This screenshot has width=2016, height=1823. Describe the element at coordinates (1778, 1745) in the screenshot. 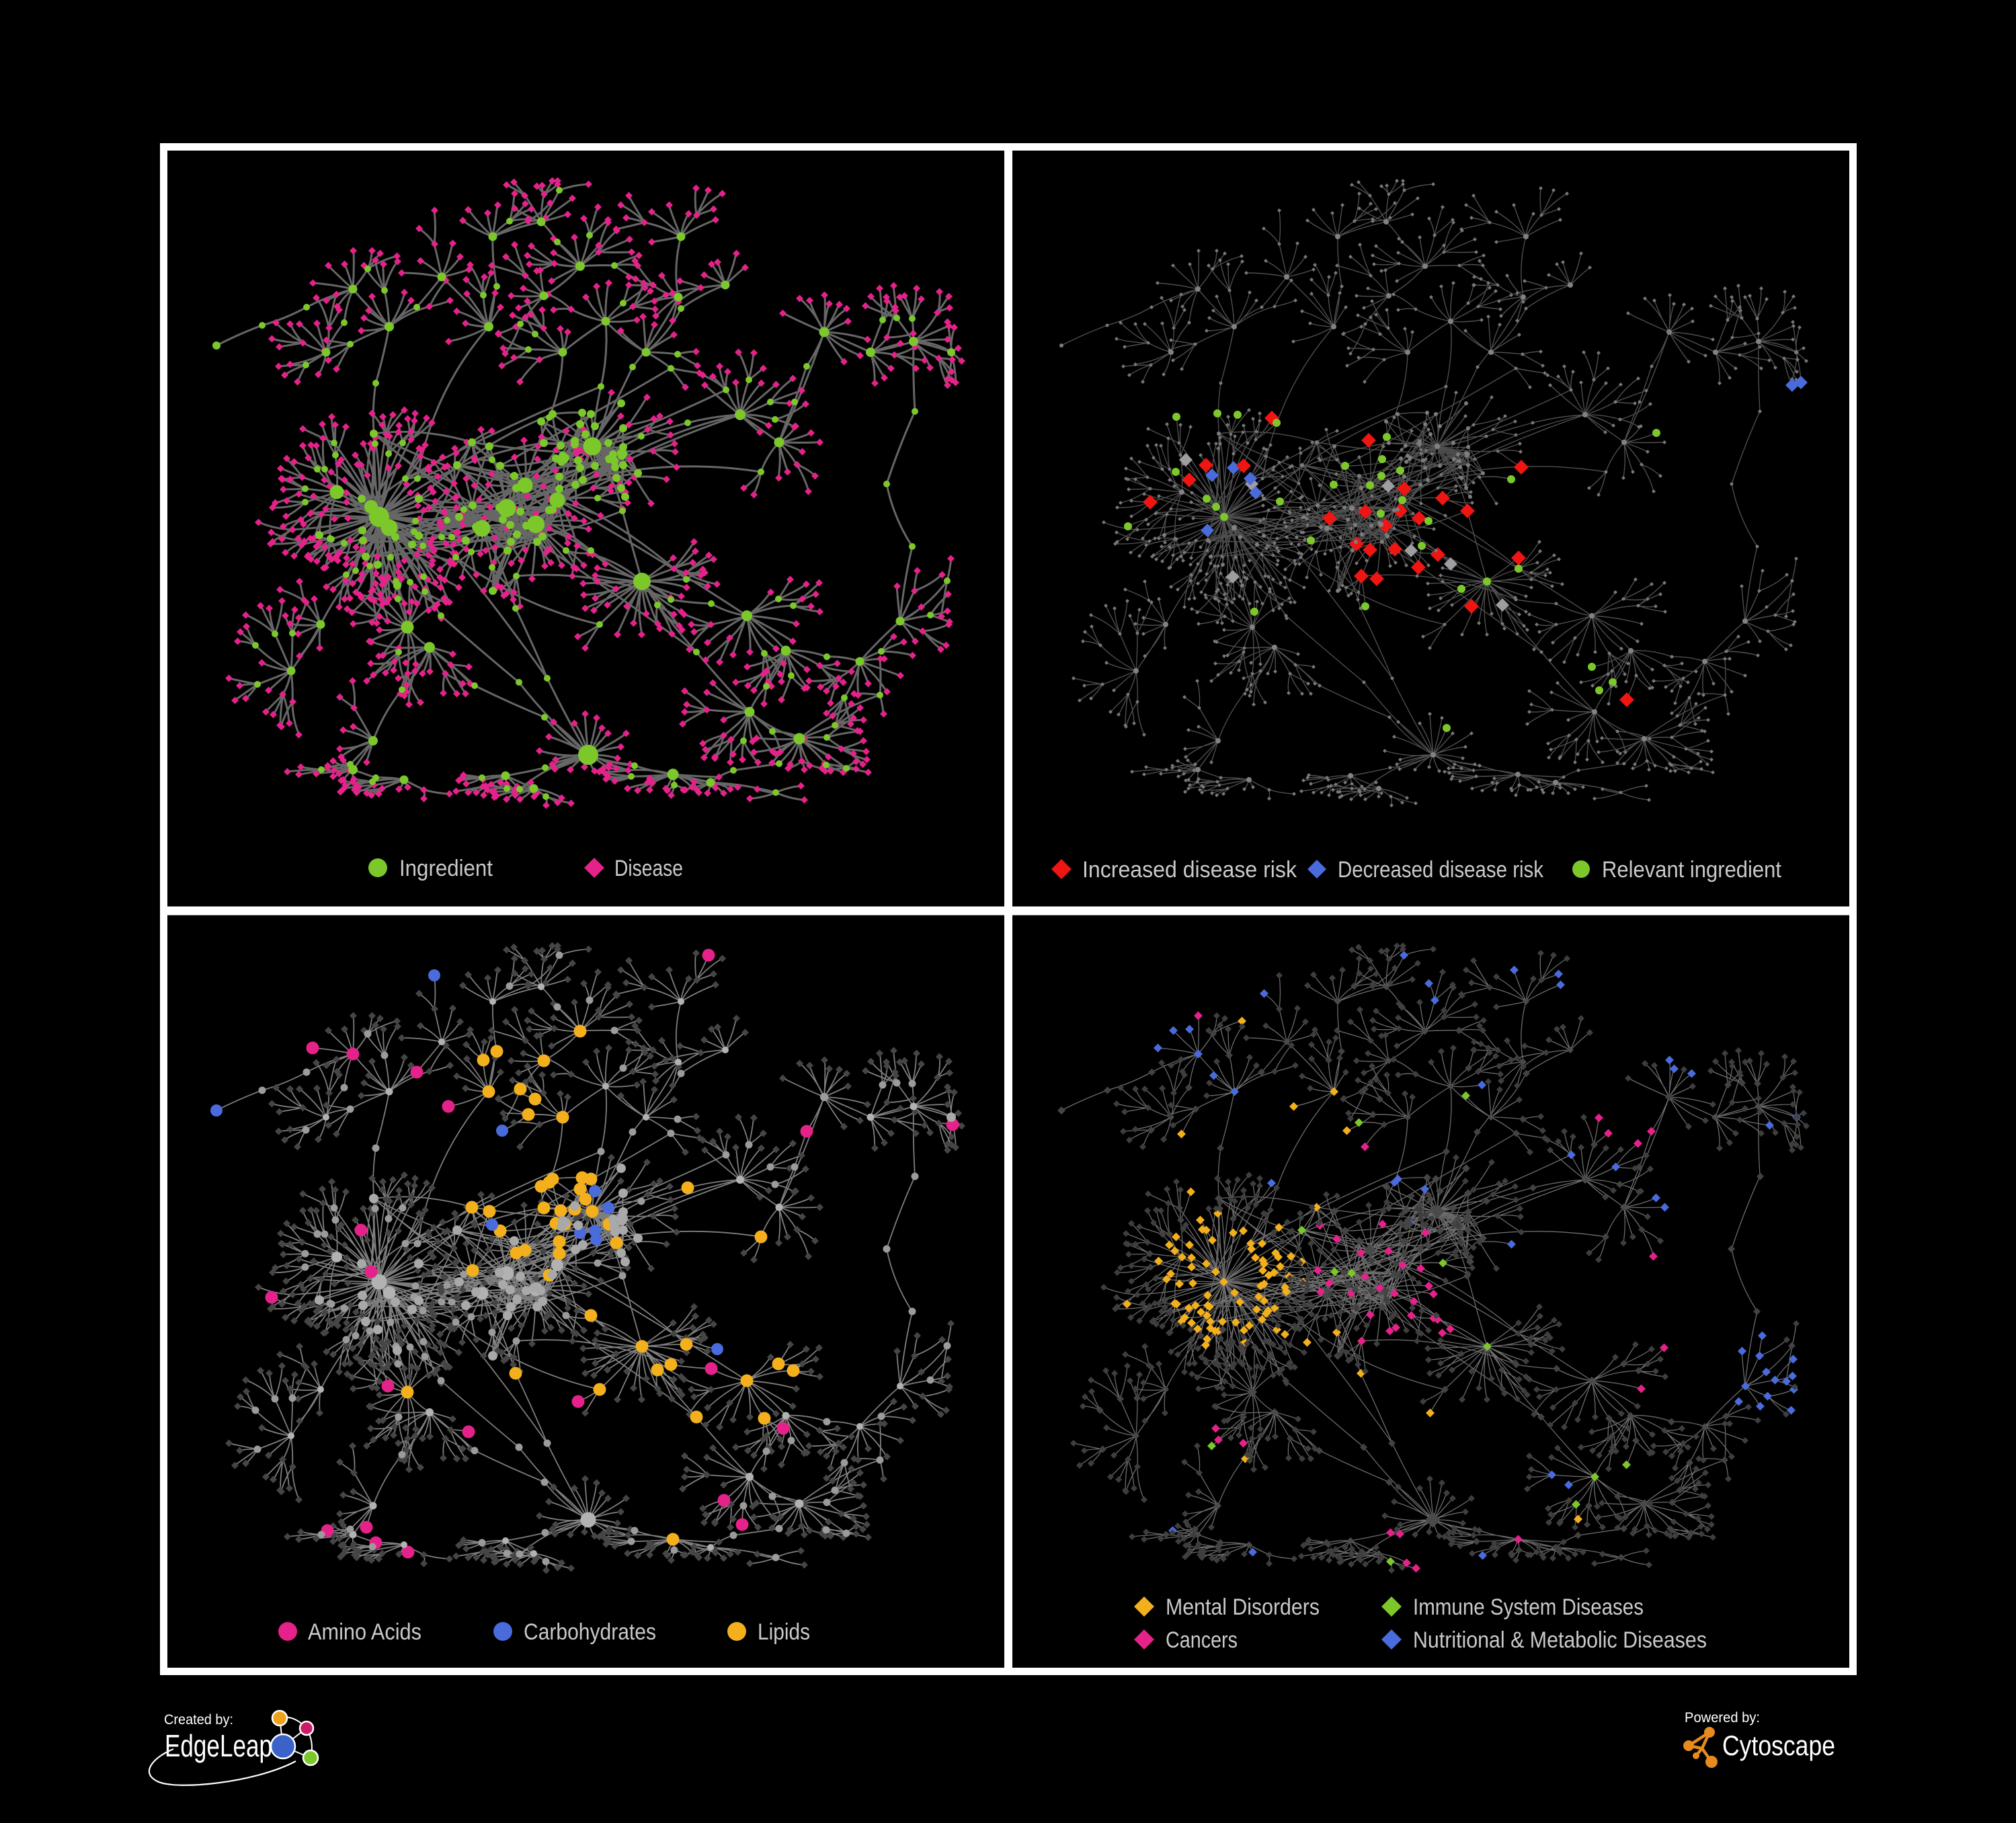

I see `svg-text: Cytoscape` at that location.